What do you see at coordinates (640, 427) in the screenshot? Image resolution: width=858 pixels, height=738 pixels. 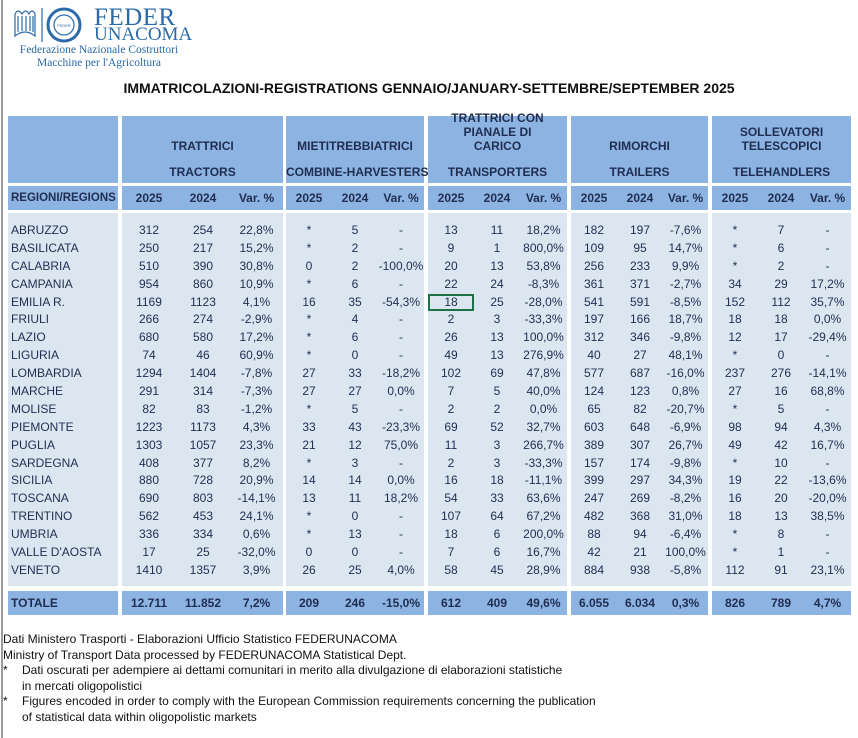 I see `table-cell: 648` at bounding box center [640, 427].